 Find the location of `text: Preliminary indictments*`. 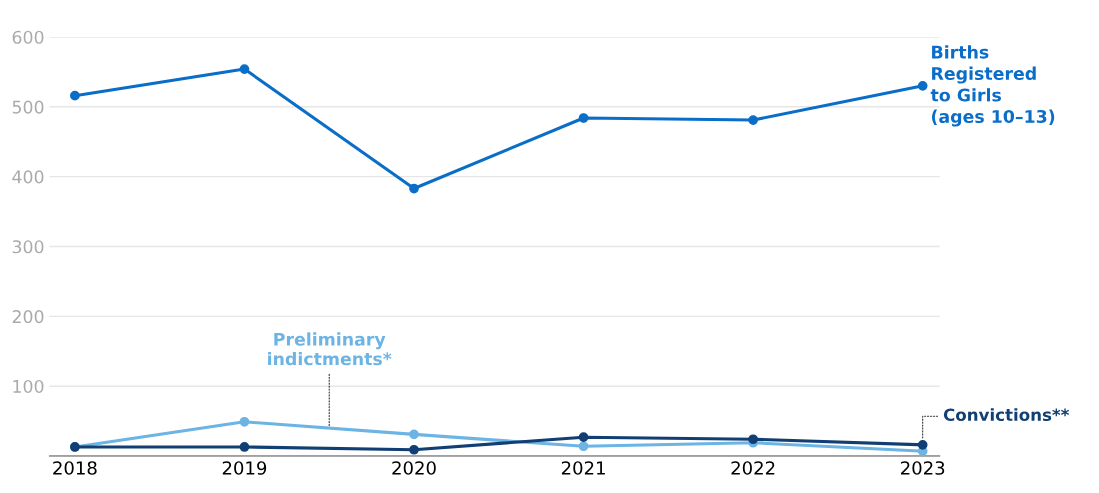

text: Preliminary indictments* is located at coordinates (330, 349).